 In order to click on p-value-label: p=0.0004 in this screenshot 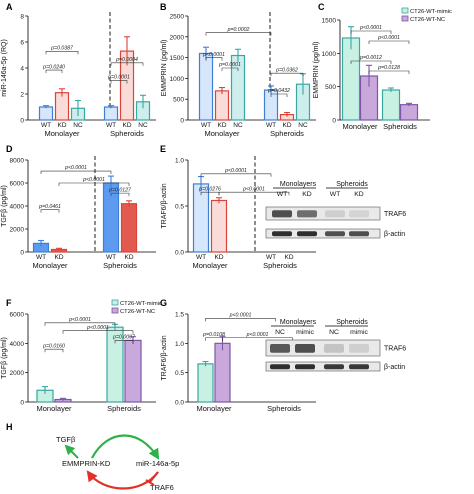, I will do `click(126, 60)`.